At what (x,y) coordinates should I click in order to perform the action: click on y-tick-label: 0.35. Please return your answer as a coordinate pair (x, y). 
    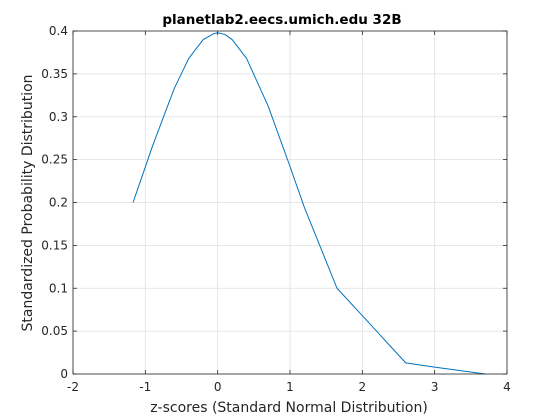
    Looking at the image, I should click on (54, 74).